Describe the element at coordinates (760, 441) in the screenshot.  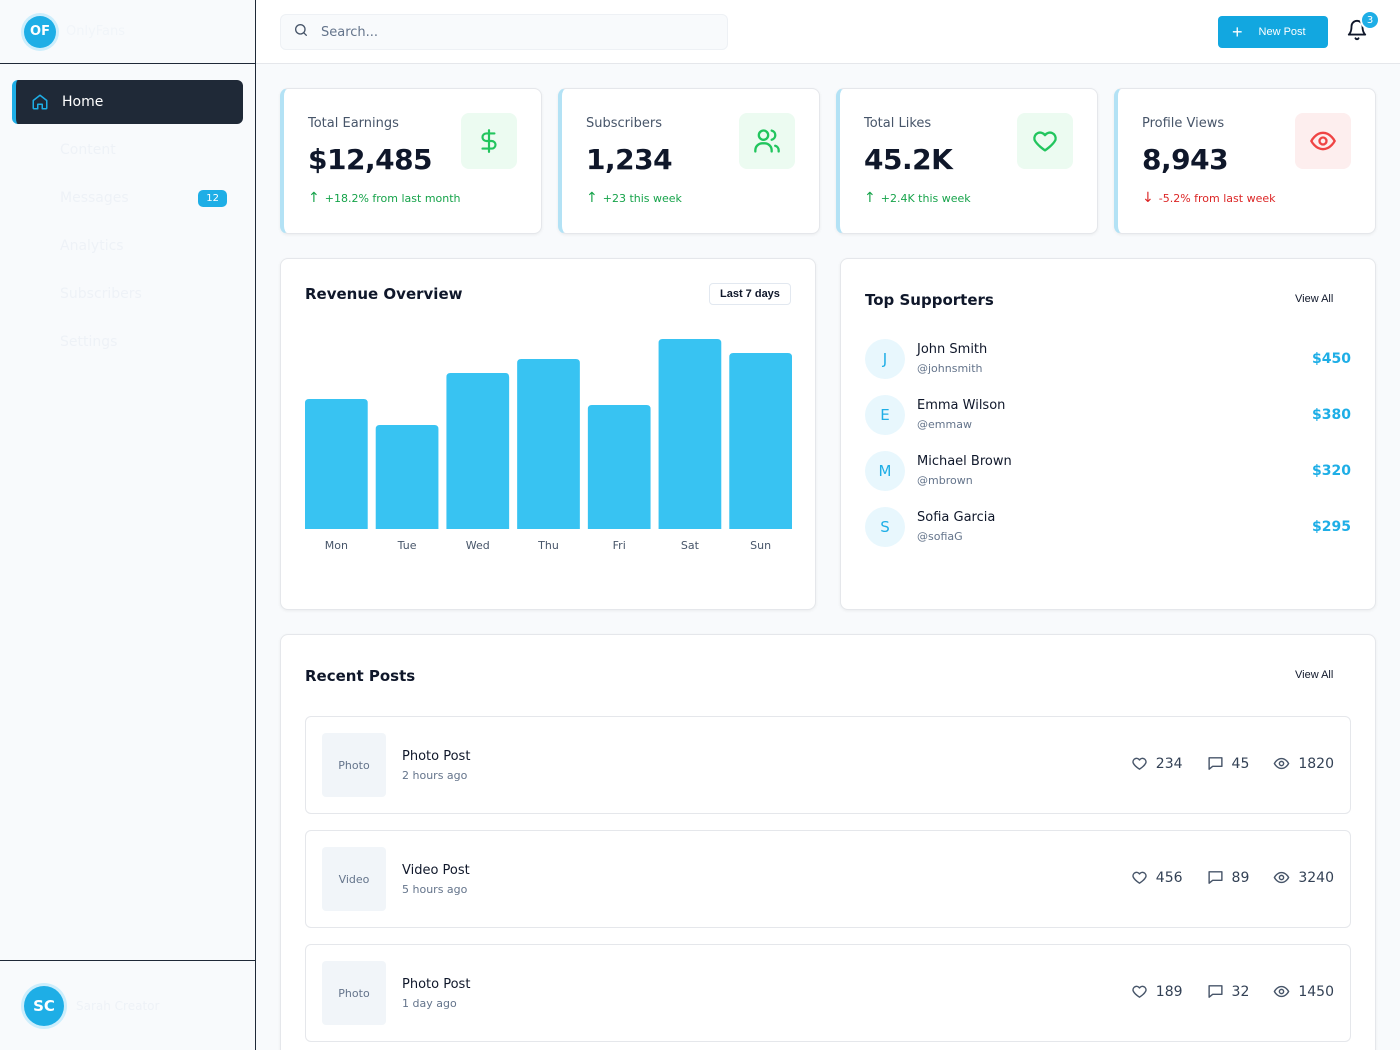
I see `revenue-bar-sun` at that location.